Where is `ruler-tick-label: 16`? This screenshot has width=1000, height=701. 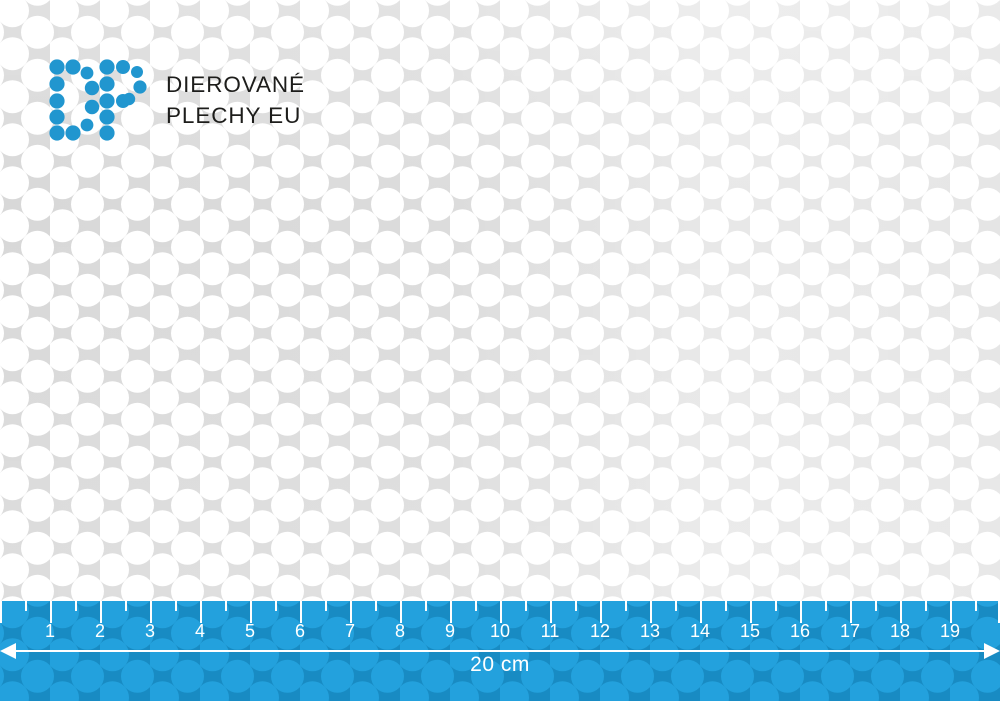
ruler-tick-label: 16 is located at coordinates (800, 631).